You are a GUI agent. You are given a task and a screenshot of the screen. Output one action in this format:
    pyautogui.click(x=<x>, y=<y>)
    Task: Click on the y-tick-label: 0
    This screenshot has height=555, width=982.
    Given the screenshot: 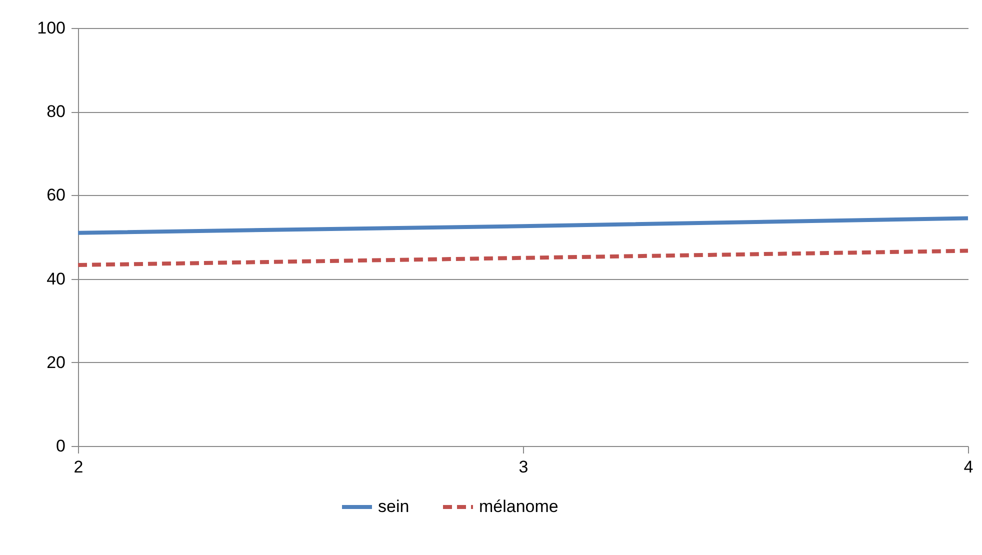 What is the action you would take?
    pyautogui.click(x=61, y=446)
    